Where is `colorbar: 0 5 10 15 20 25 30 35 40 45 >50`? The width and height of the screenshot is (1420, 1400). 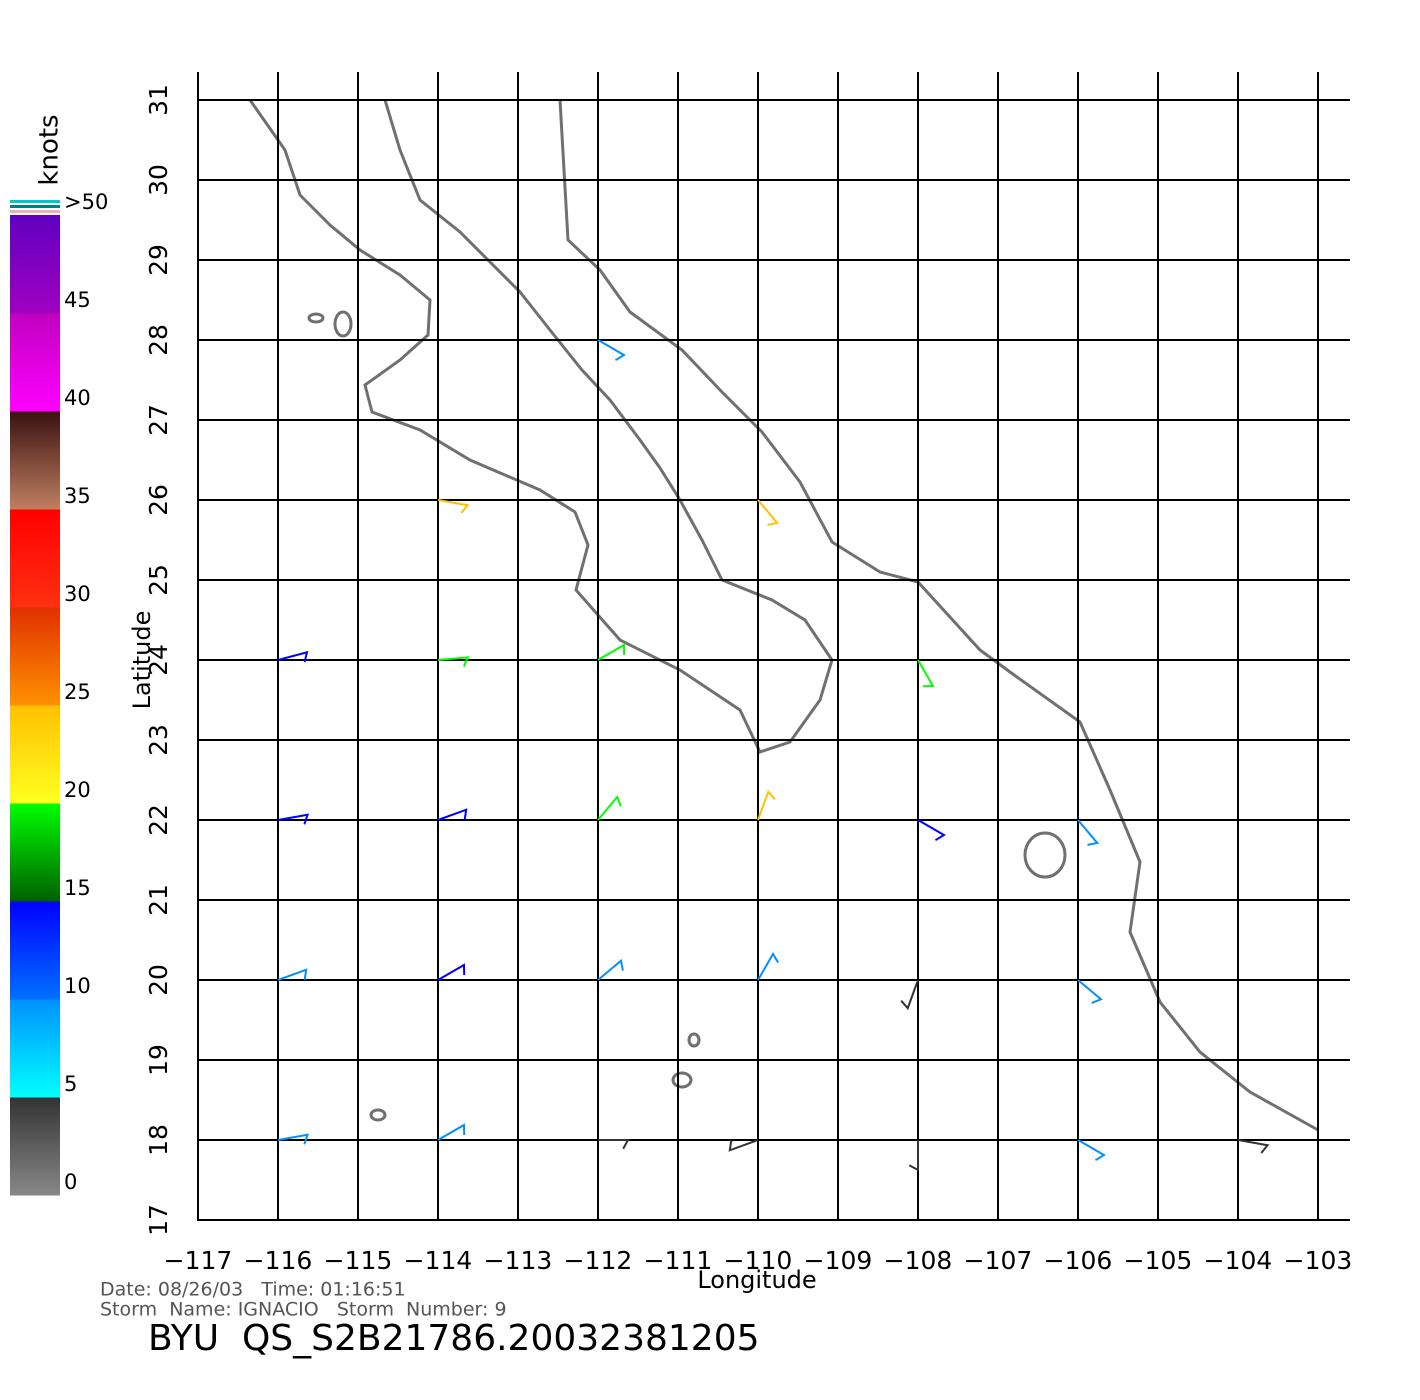
colorbar: 0 5 10 15 20 25 30 35 40 45 >50 is located at coordinates (59, 693).